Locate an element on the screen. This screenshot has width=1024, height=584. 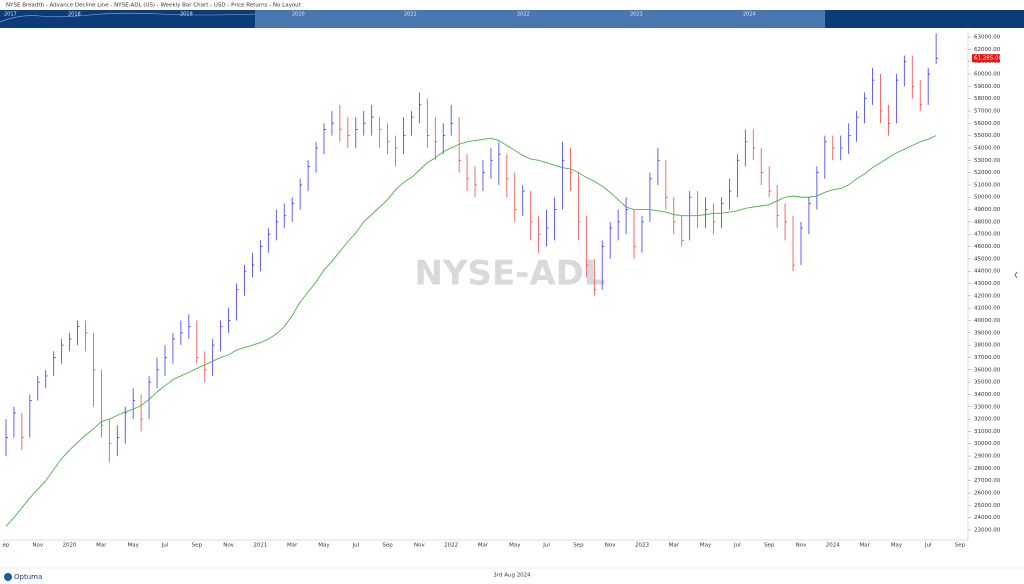
y-tick-label: 55000.00 is located at coordinates (987, 136).